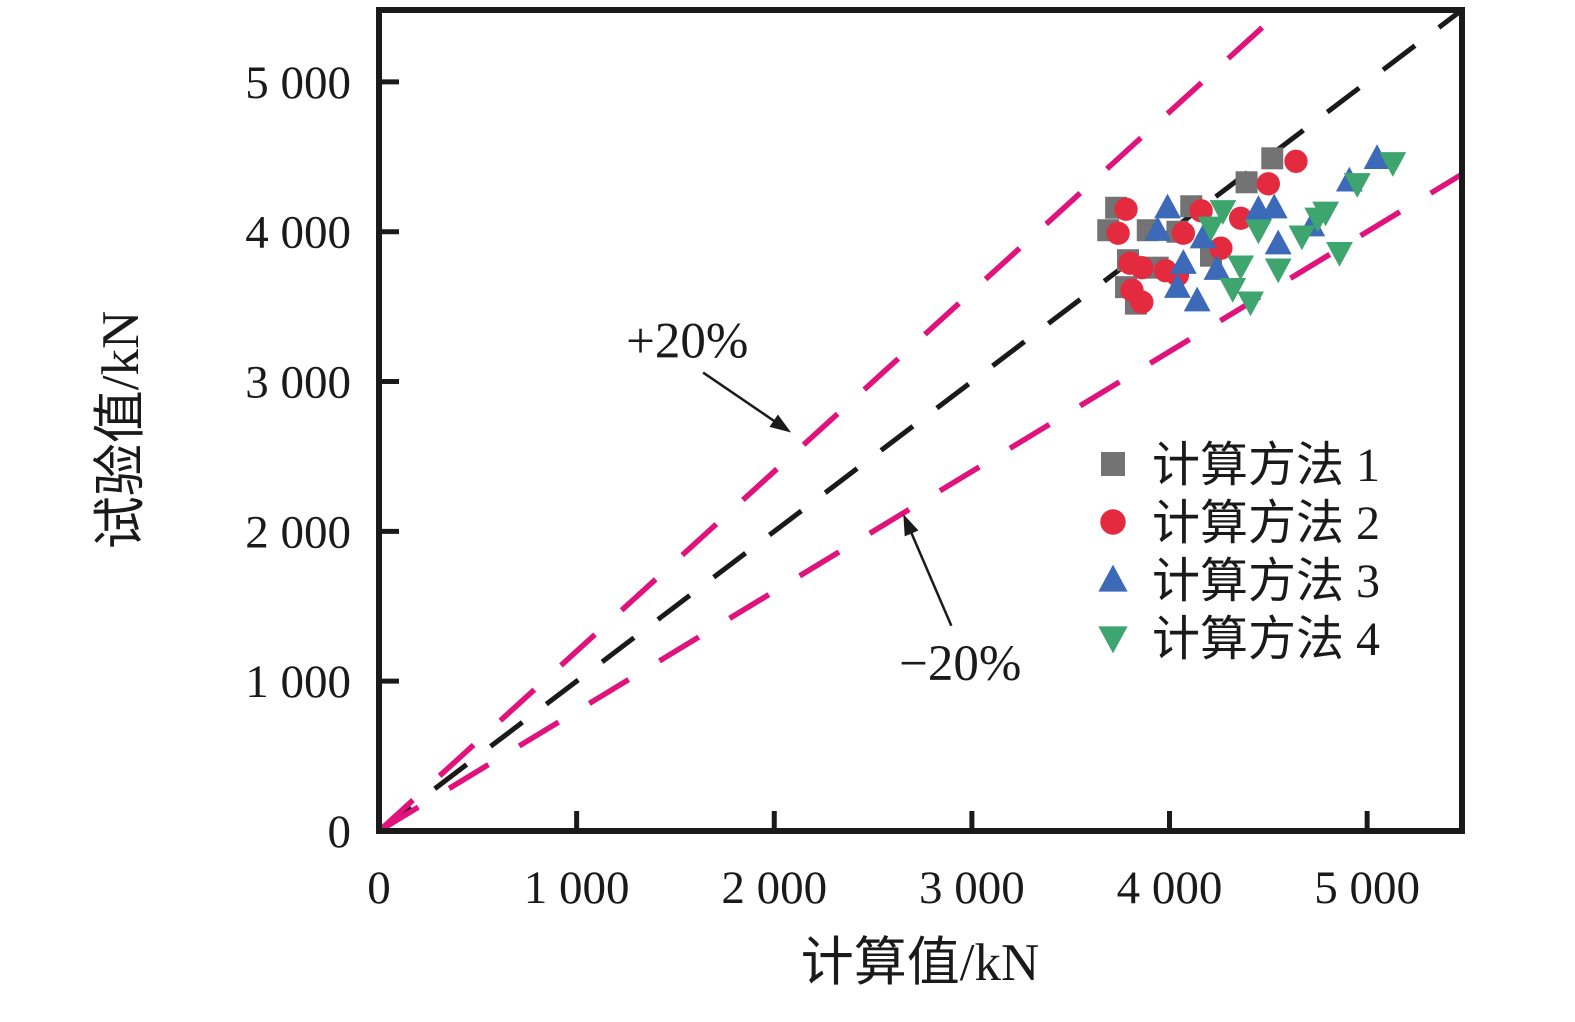  Describe the element at coordinates (930, 576) in the screenshot. I see `minus-20-arrow-line` at that location.